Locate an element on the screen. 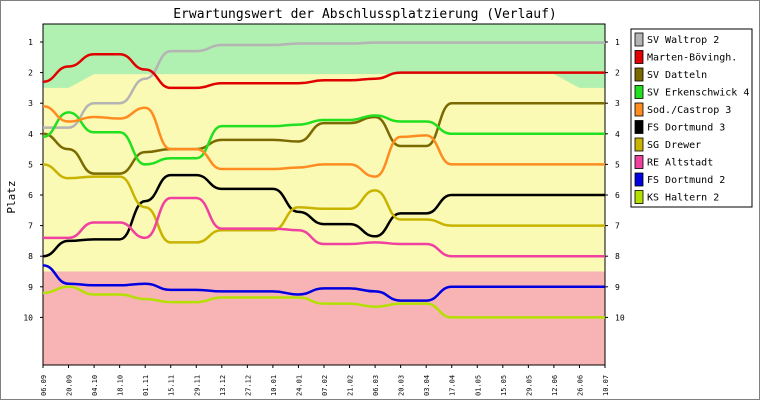 The image size is (760, 400). x-tick-label: 26.06 is located at coordinates (580, 385).